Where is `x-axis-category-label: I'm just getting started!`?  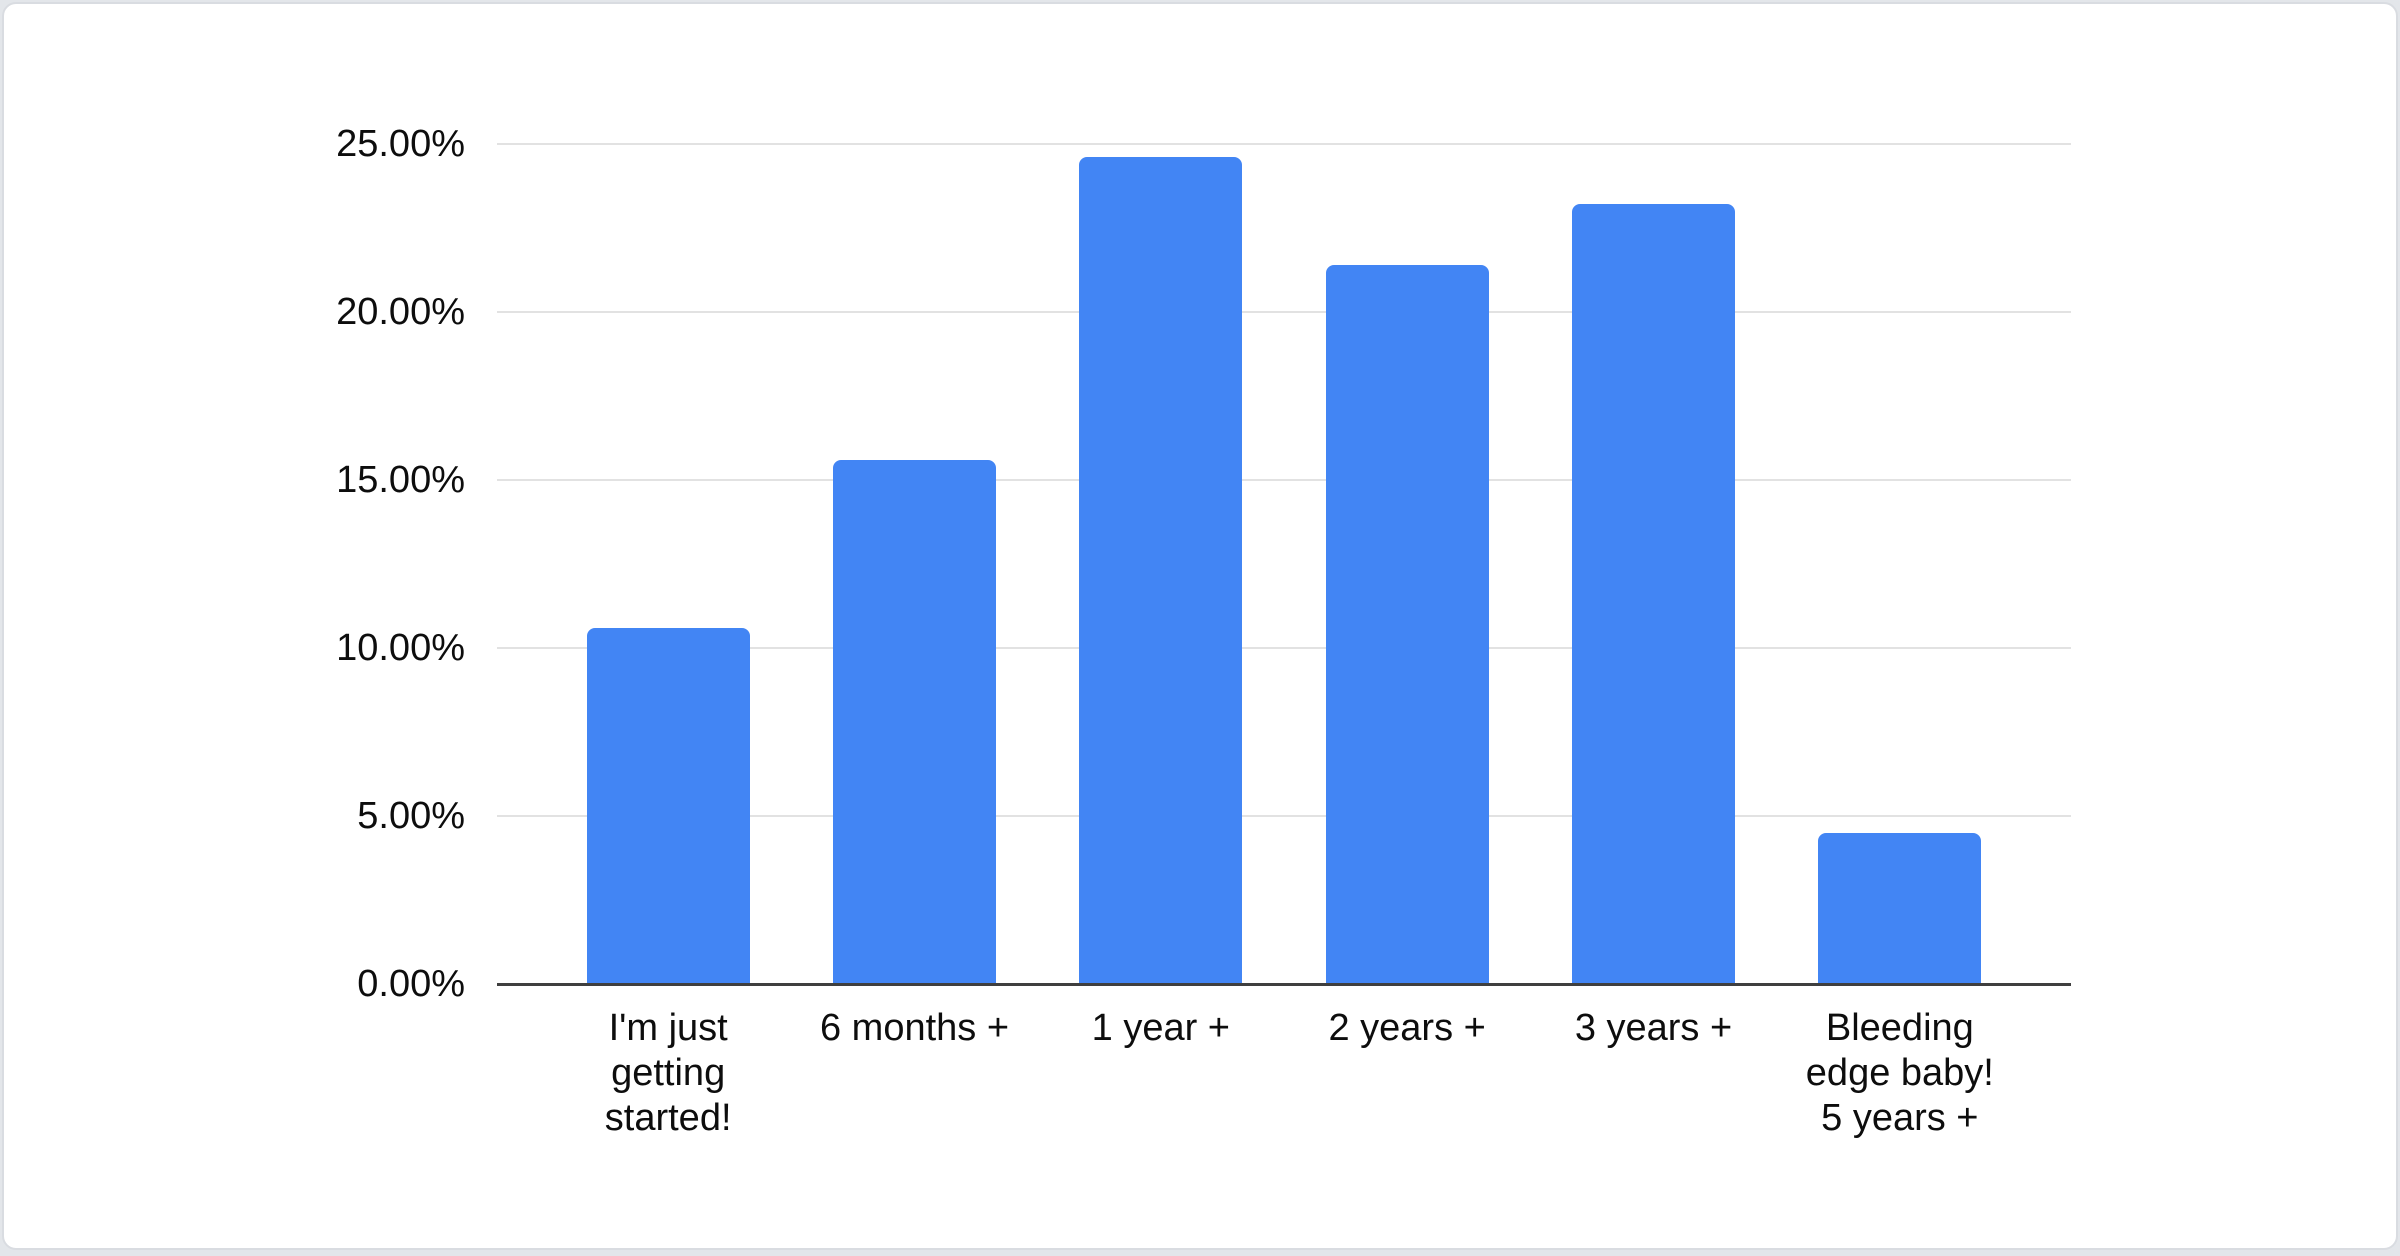 x-axis-category-label: I'm just getting started! is located at coordinates (668, 1073).